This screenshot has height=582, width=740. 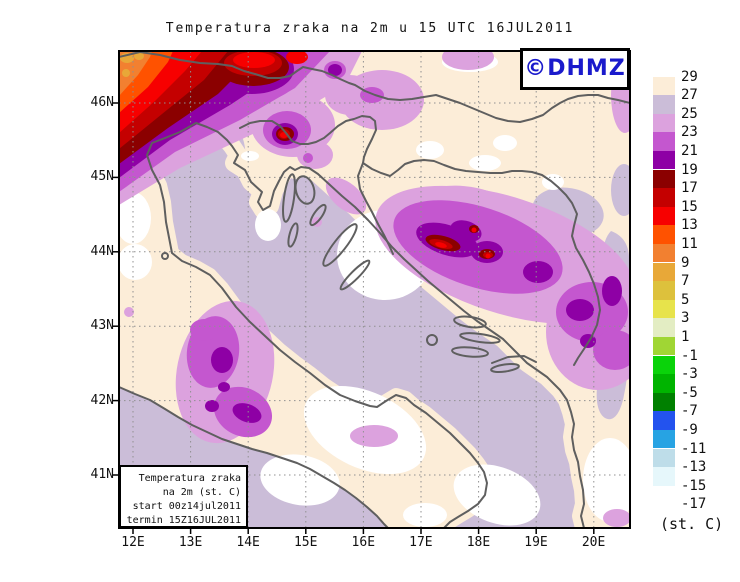 I want to click on y-axis-label: 44N, so click(x=102, y=251).